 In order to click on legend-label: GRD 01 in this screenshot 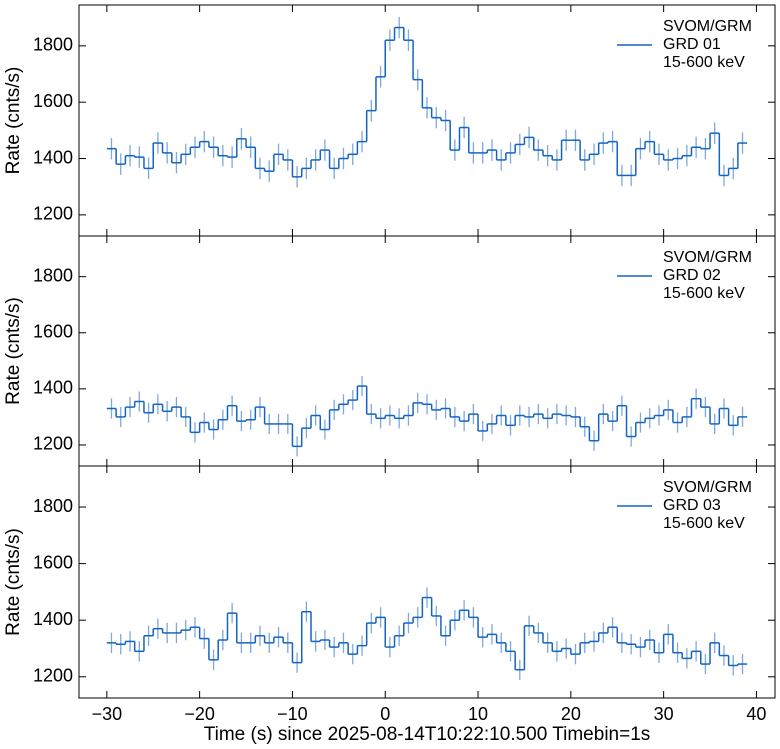, I will do `click(692, 44)`.